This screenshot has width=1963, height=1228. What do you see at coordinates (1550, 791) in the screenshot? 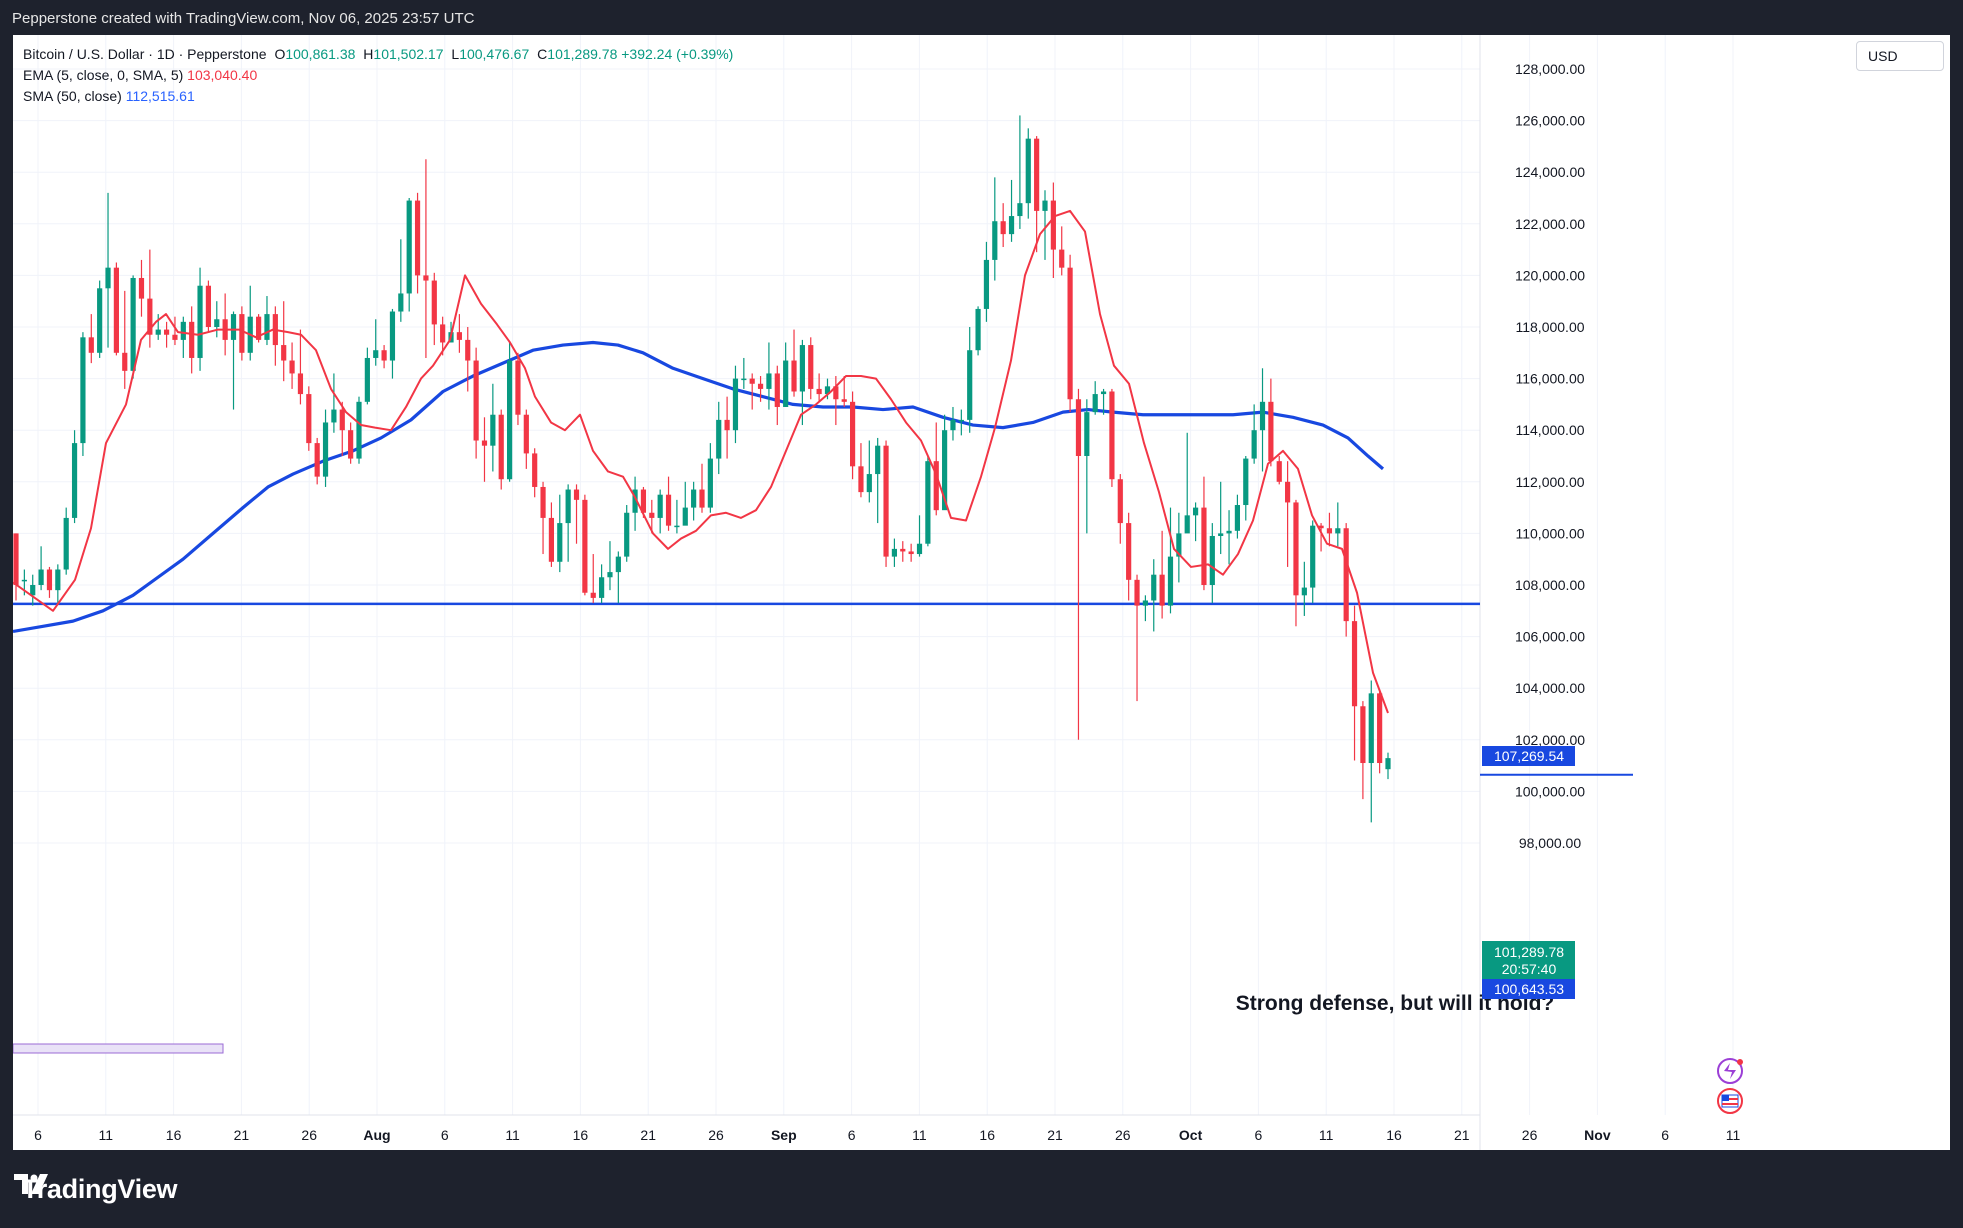
I see `price-tick-label: 100,000.00` at bounding box center [1550, 791].